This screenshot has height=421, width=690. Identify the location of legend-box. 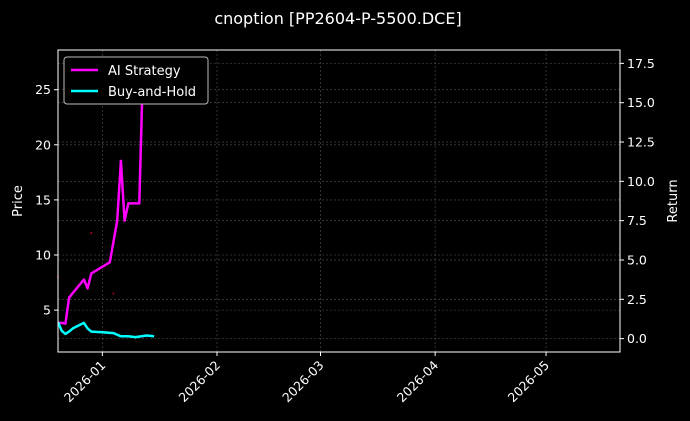
(136, 80).